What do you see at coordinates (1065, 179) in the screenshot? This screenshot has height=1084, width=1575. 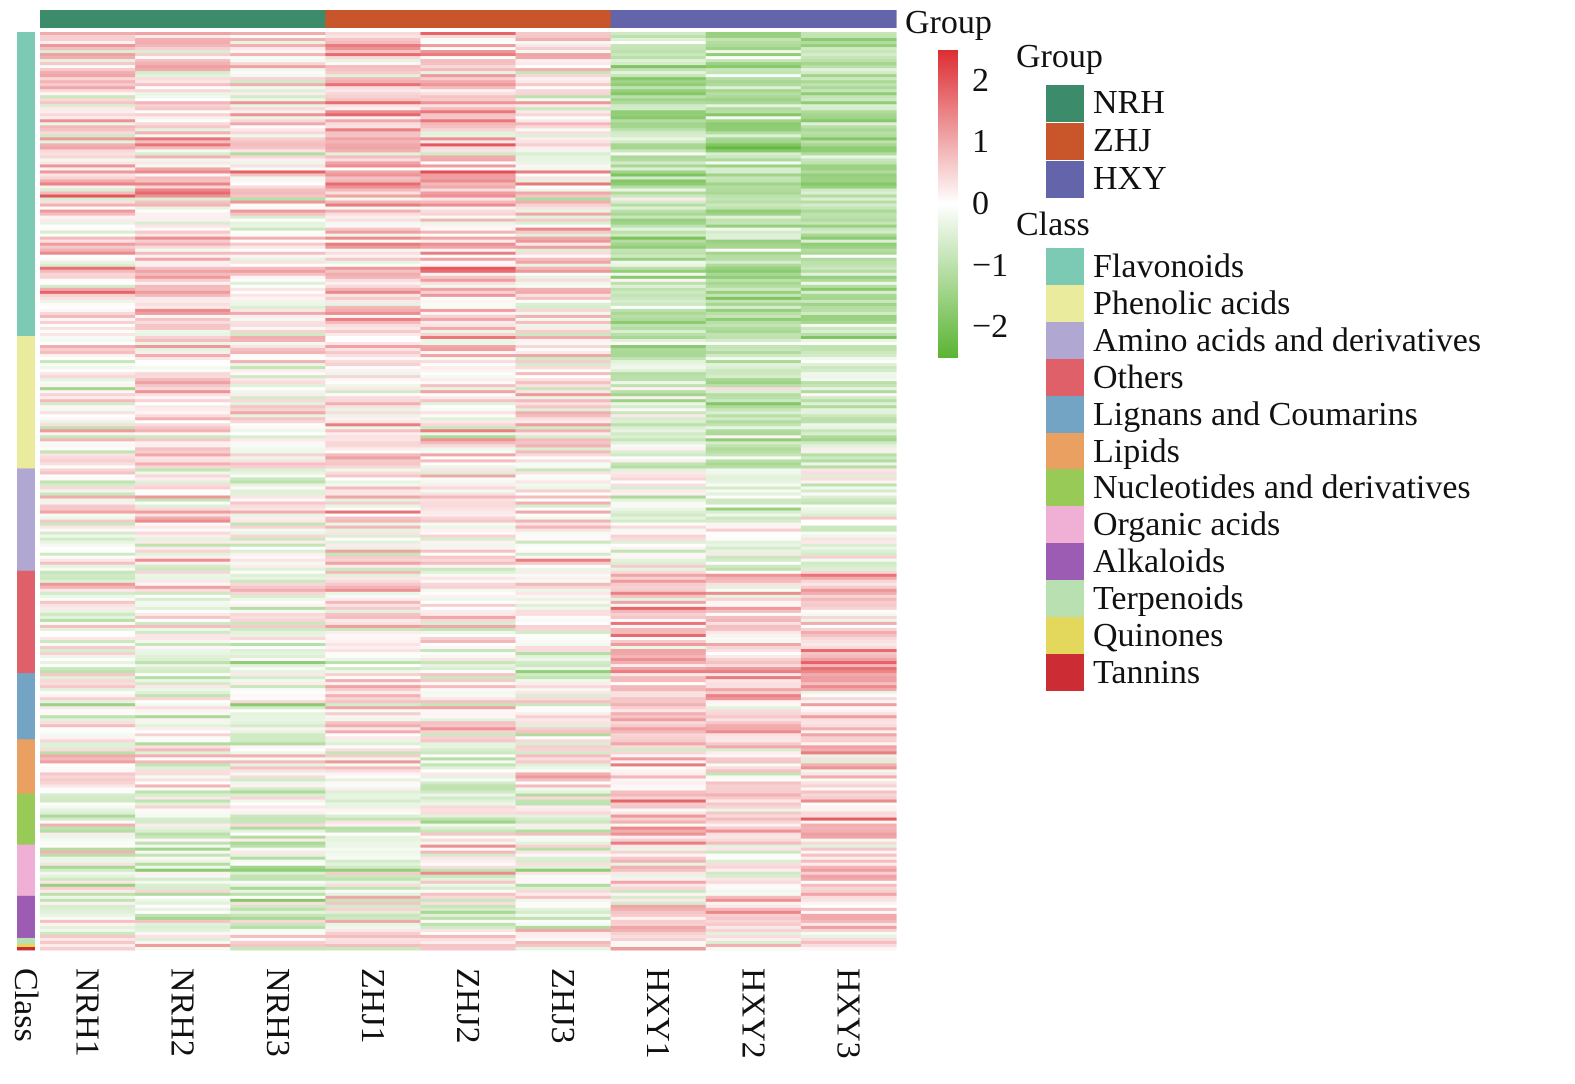 I see `group-swatch-hxy` at bounding box center [1065, 179].